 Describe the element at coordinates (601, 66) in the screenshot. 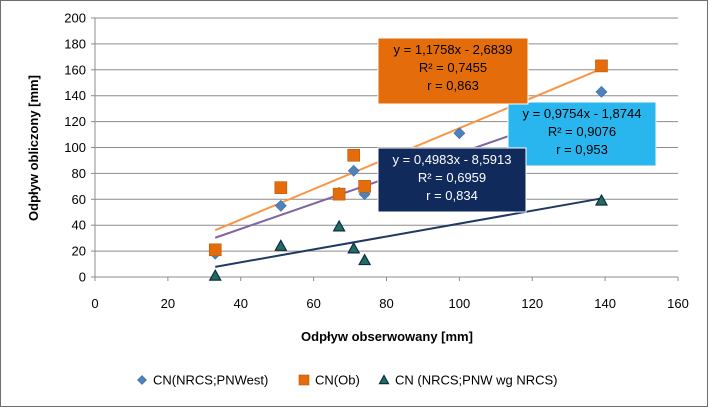

I see `data-point-s1-p5` at that location.